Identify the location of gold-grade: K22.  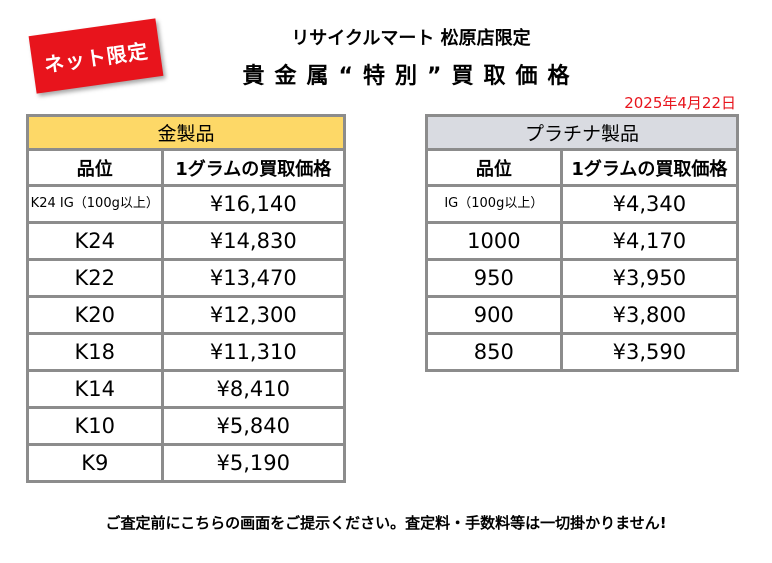
(95, 278).